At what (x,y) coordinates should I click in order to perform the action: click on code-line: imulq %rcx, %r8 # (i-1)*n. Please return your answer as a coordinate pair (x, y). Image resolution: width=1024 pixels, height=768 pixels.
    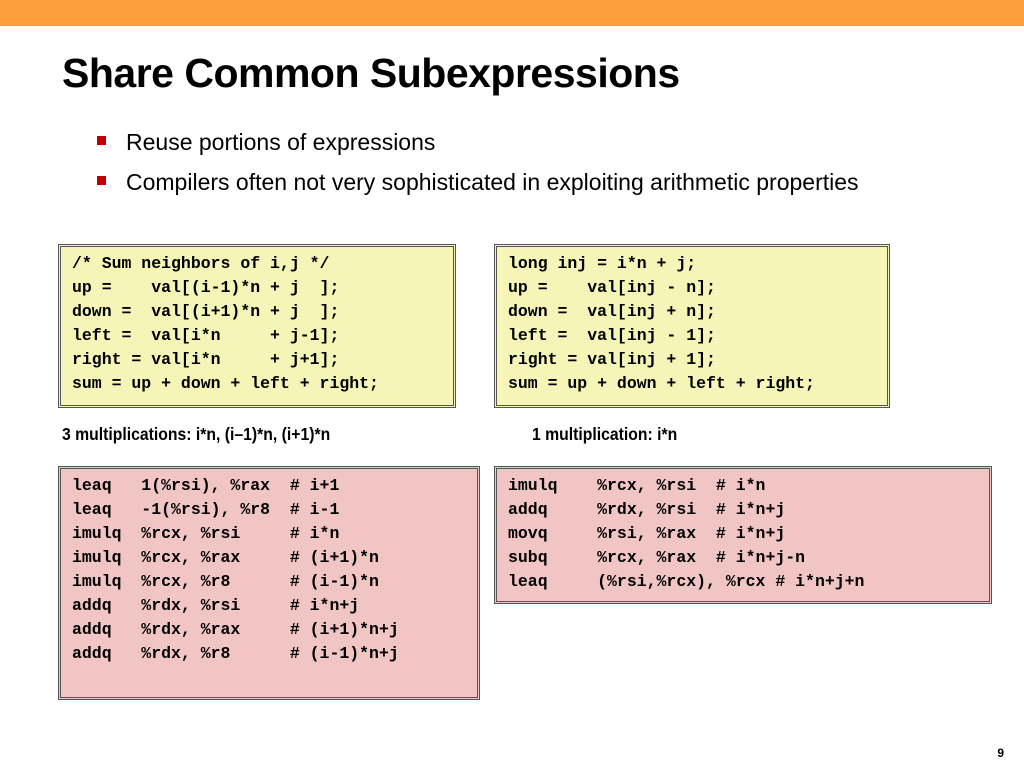
    Looking at the image, I should click on (225, 581).